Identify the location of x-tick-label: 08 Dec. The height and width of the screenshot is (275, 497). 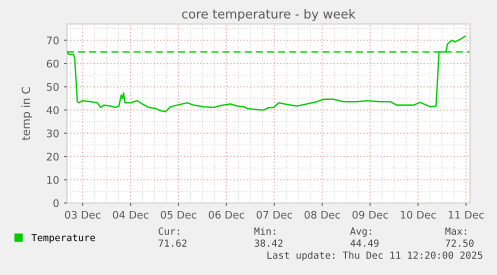
(322, 214).